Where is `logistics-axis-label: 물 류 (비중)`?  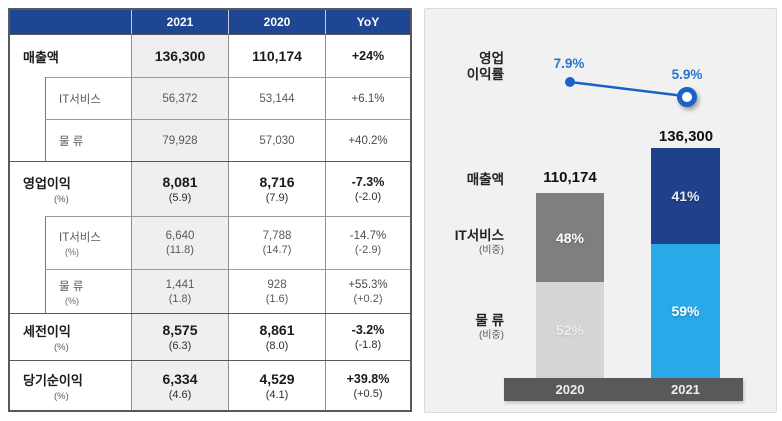 logistics-axis-label: 물 류 (비중) is located at coordinates (464, 327).